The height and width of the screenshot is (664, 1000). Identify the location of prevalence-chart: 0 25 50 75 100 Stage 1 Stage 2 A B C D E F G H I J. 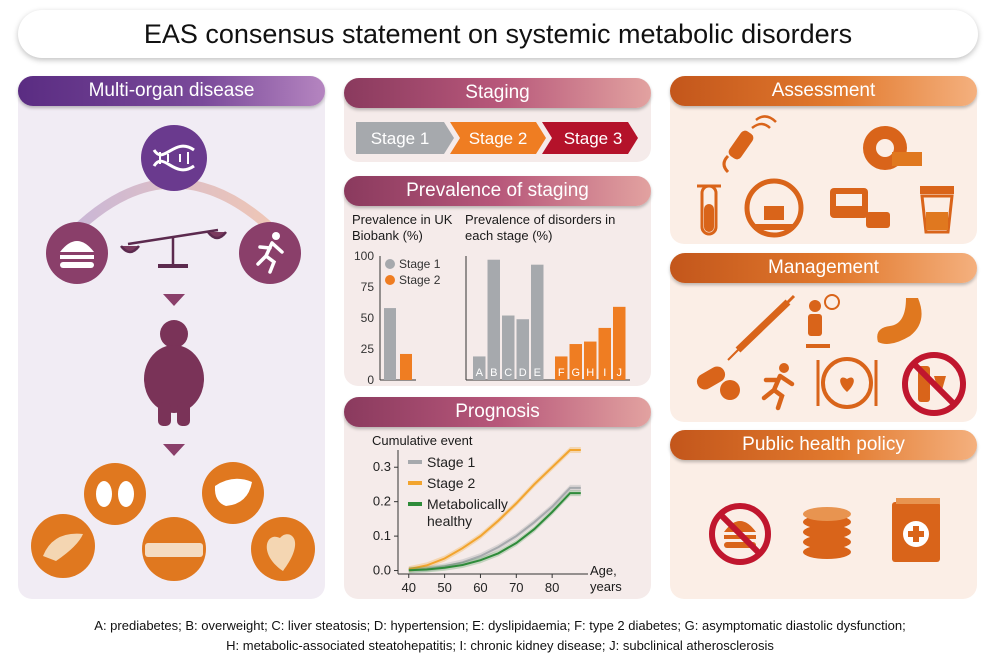
(492, 316).